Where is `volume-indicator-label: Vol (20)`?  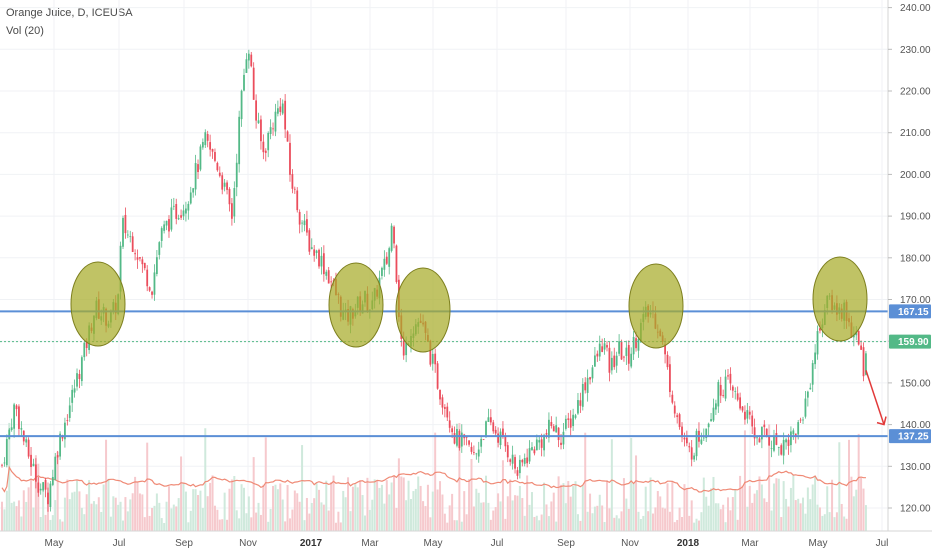 volume-indicator-label: Vol (20) is located at coordinates (25, 31).